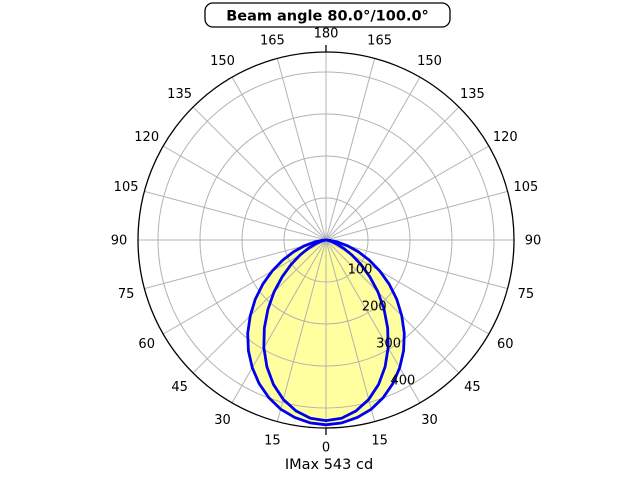 The width and height of the screenshot is (640, 484). I want to click on beam-curve-layer, so click(326, 332).